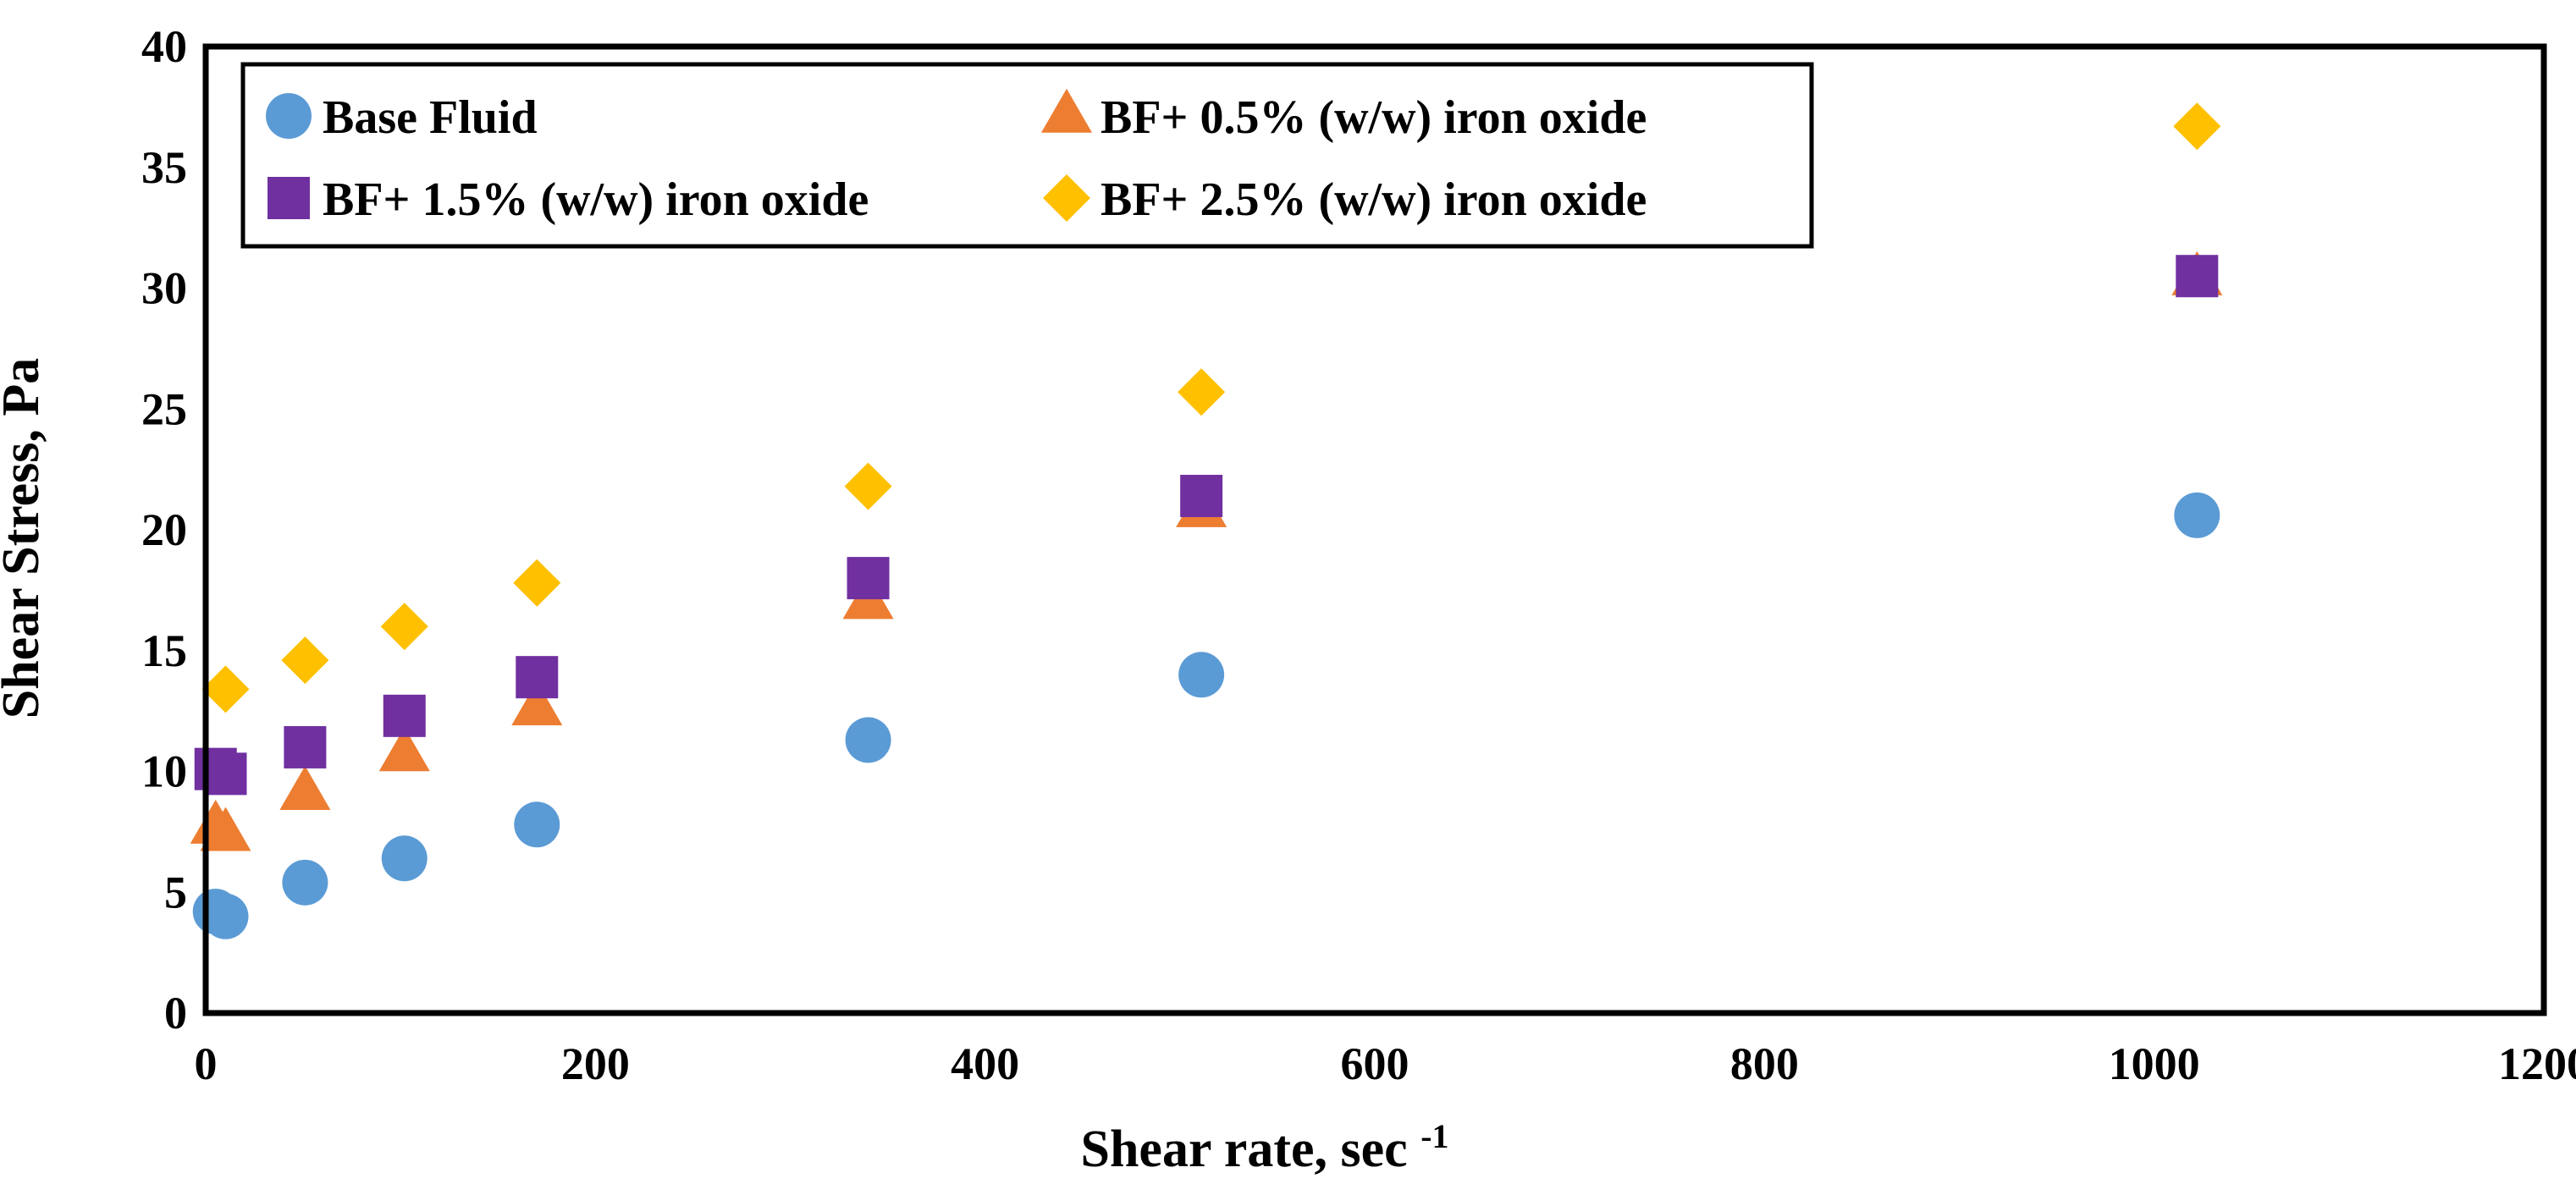 Image resolution: width=2576 pixels, height=1195 pixels. Describe the element at coordinates (2155, 1063) in the screenshot. I see `x-tick-label: 1000` at that location.